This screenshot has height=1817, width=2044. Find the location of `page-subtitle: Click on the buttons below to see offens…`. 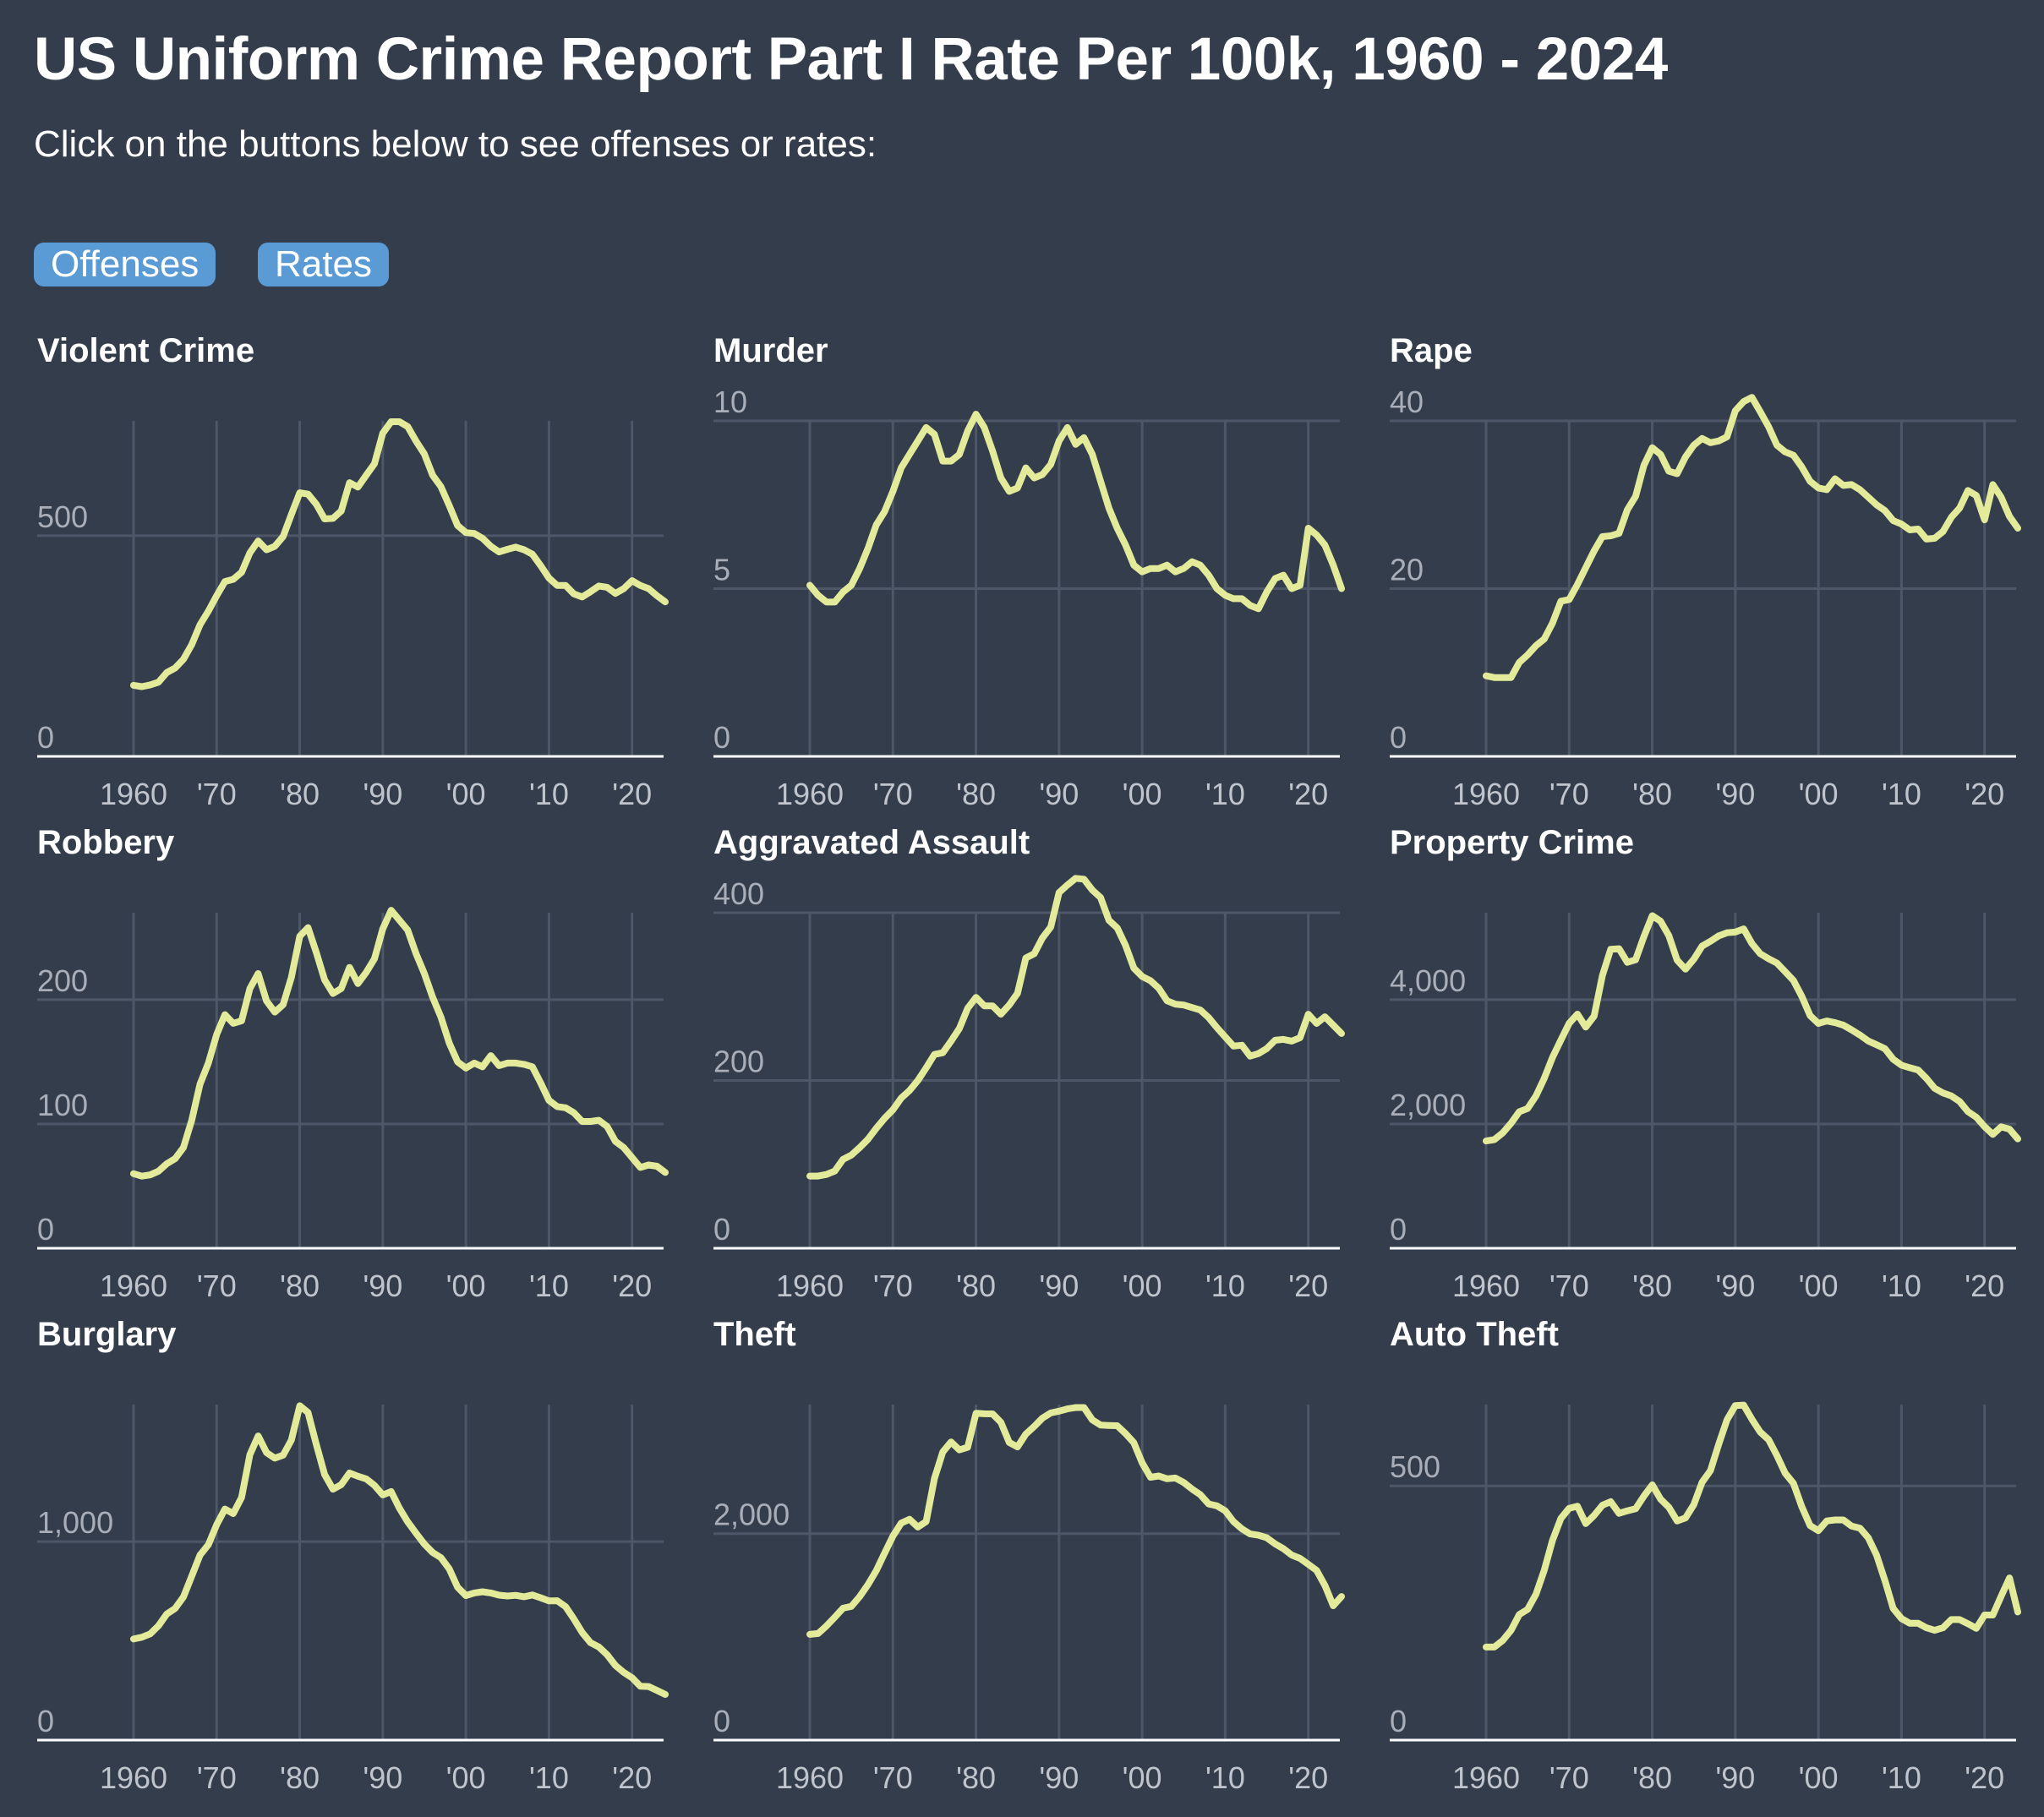

page-subtitle: Click on the buttons below to see offens… is located at coordinates (455, 144).